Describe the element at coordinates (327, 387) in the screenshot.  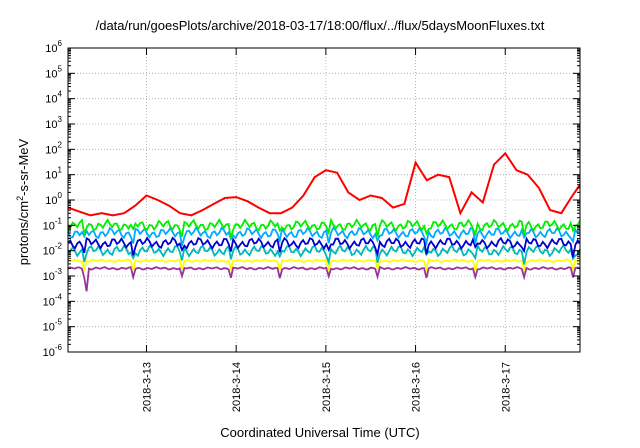
I see `x-tick-label: 2018-3-15` at that location.